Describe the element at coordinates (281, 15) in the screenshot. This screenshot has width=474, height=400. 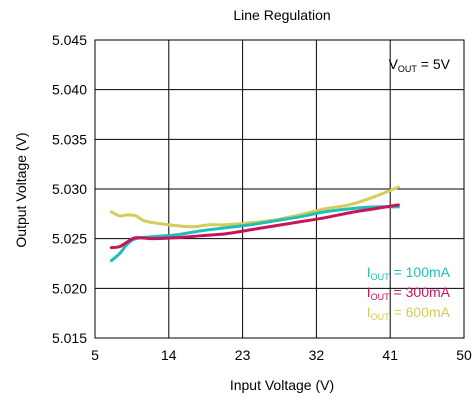
I see `chart-title: Line Regulation` at that location.